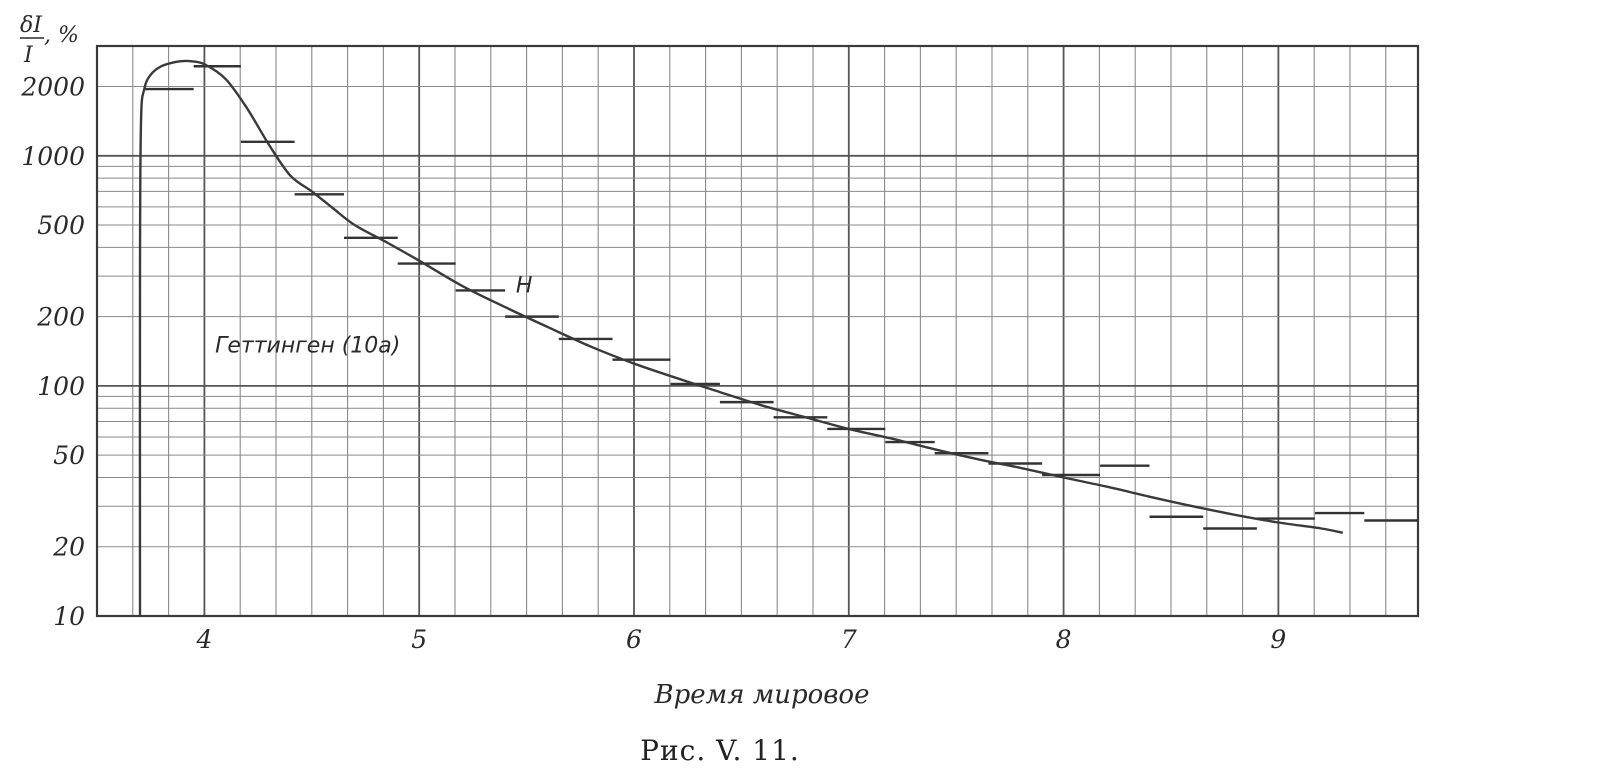 The width and height of the screenshot is (1624, 781). Describe the element at coordinates (69, 616) in the screenshot. I see `y-tick-label: 10` at that location.